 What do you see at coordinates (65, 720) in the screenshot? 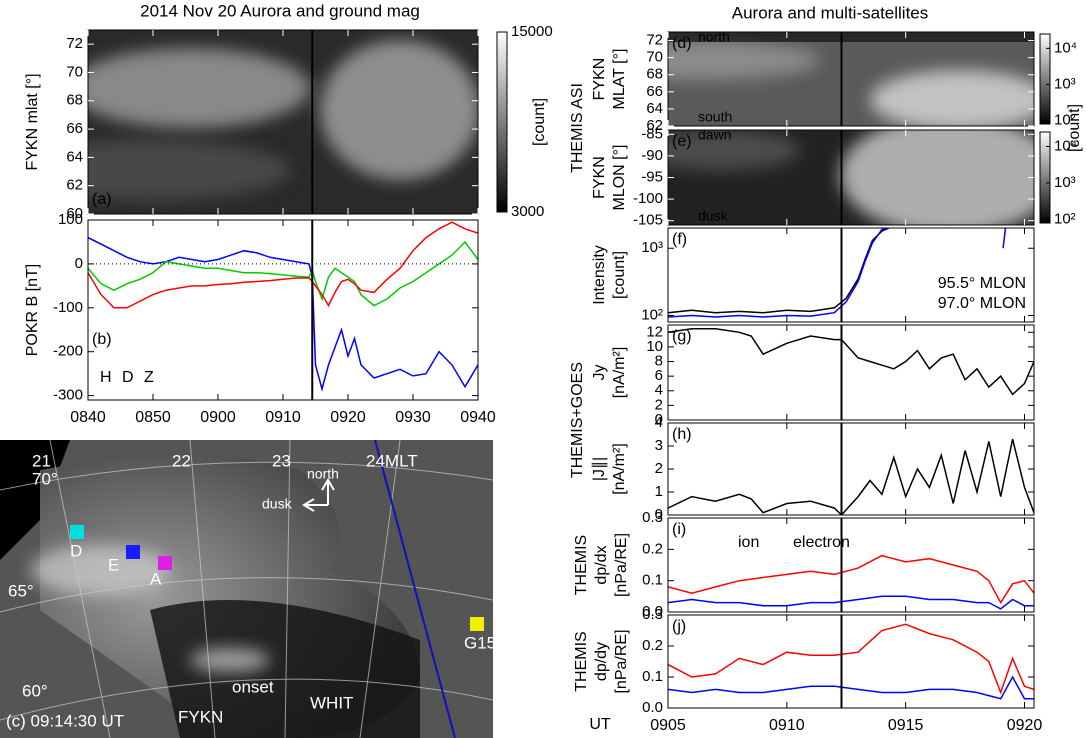
I see `panel-label: (c) 09:14:30 UT` at bounding box center [65, 720].